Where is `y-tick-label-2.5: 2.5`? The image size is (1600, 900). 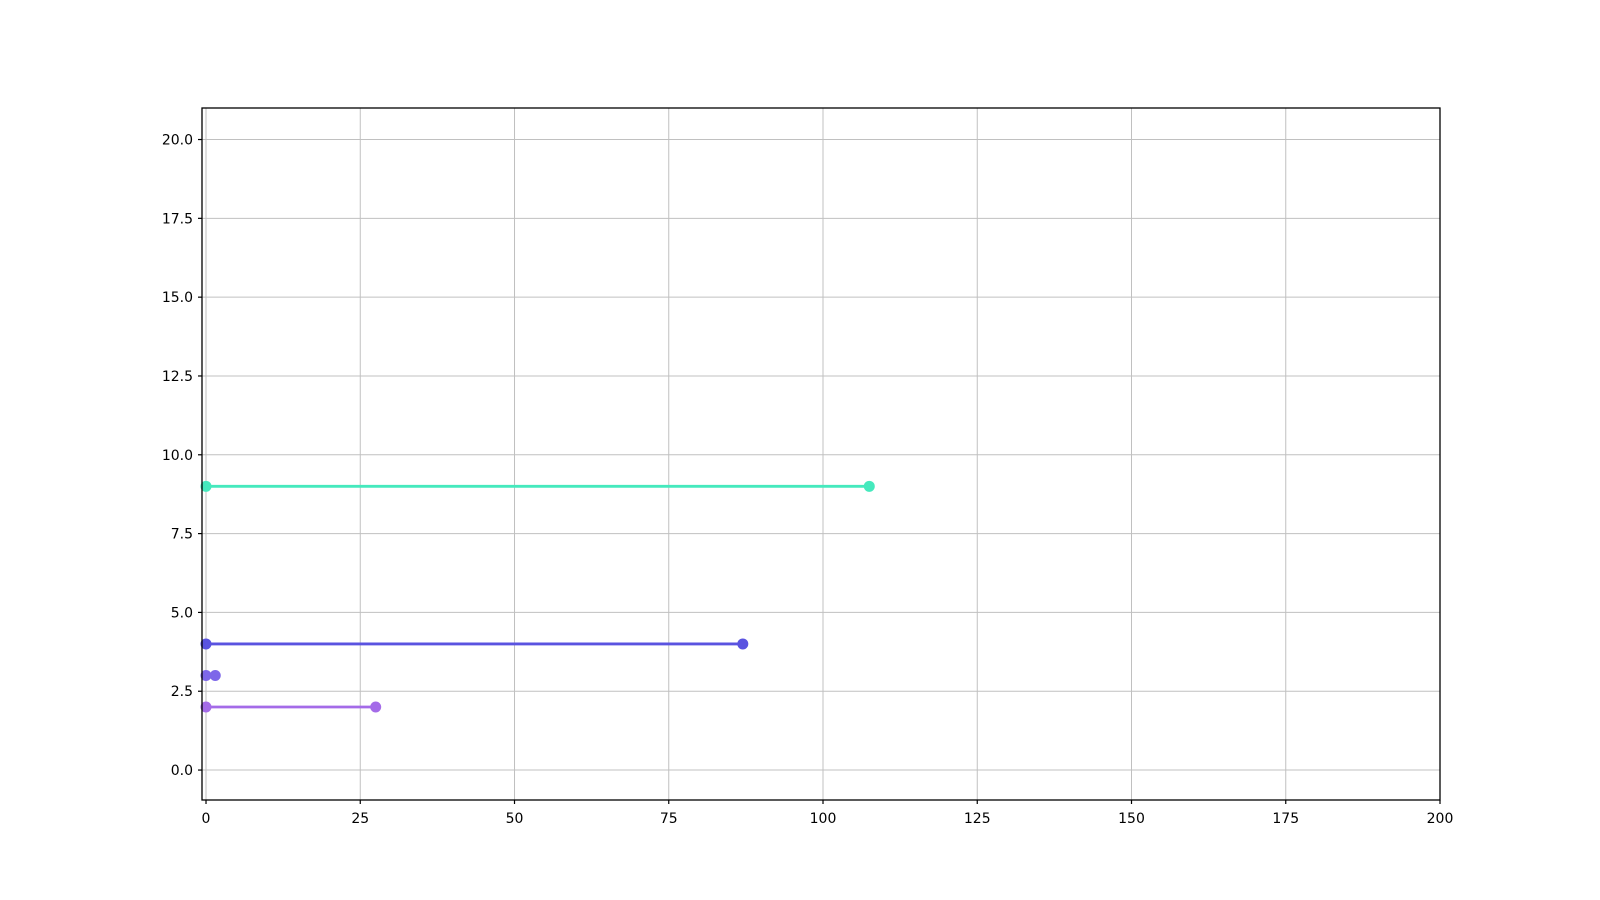
y-tick-label-2.5: 2.5 is located at coordinates (182, 692).